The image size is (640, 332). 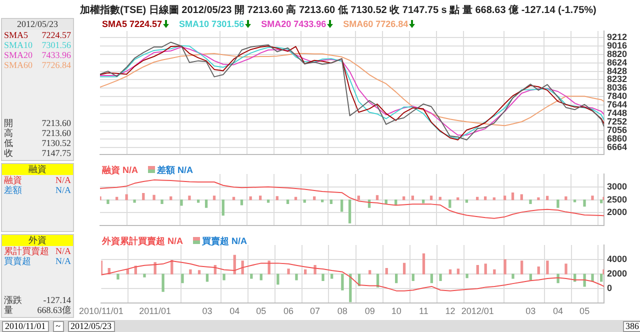 What do you see at coordinates (369, 311) in the screenshot?
I see `x-tick-label: 09` at bounding box center [369, 311].